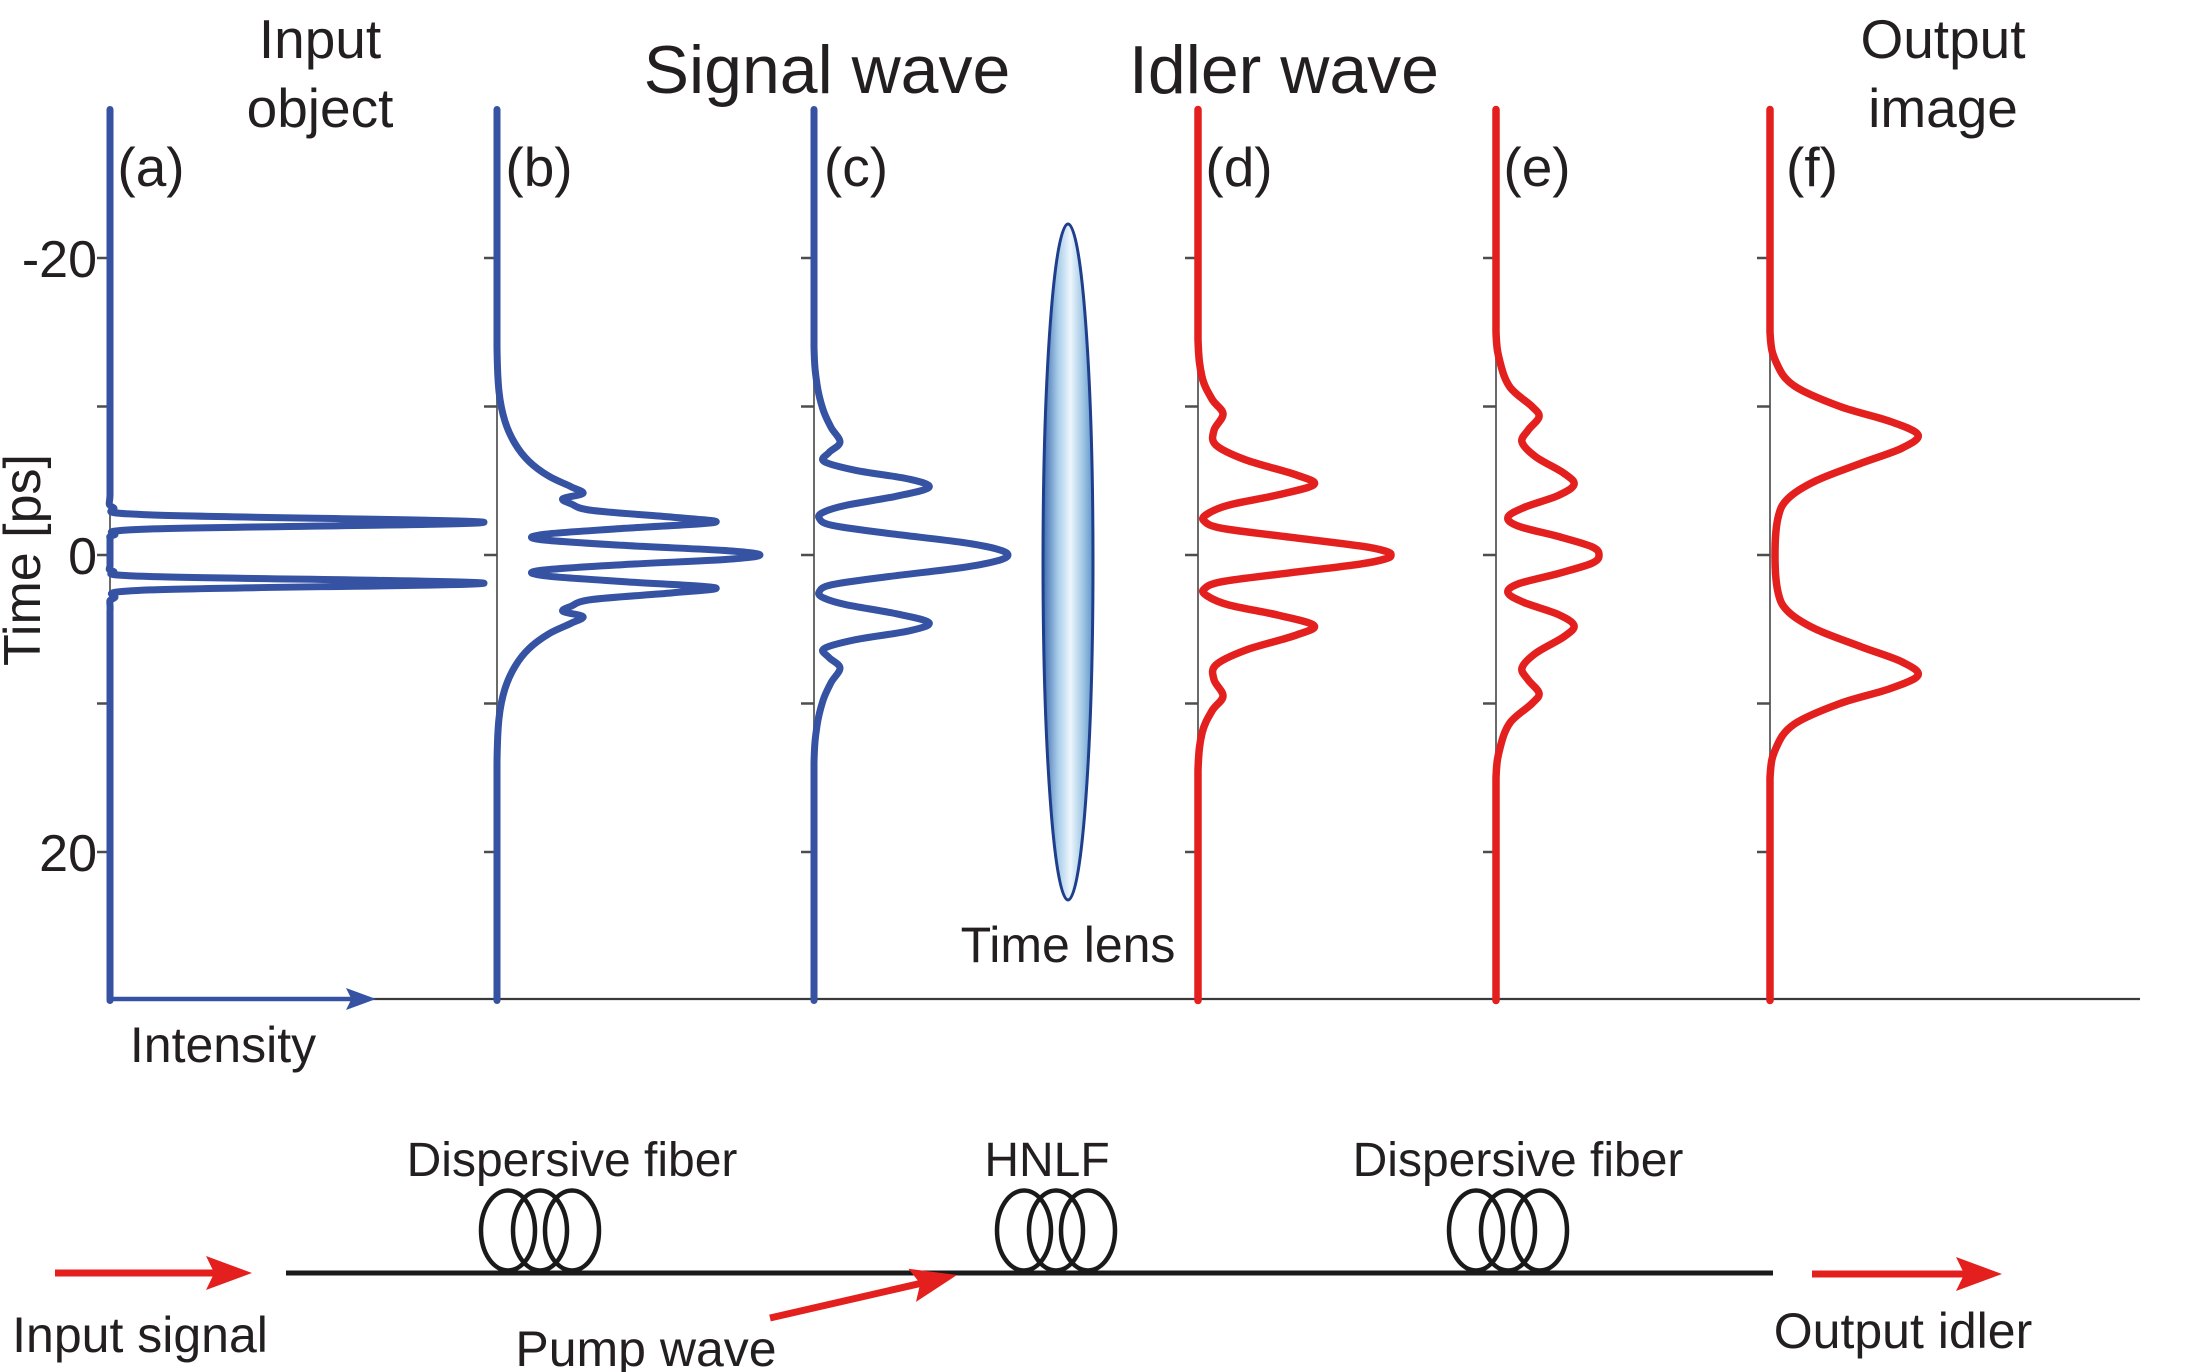  Describe the element at coordinates (68, 854) in the screenshot. I see `tick-label-20: 20` at that location.